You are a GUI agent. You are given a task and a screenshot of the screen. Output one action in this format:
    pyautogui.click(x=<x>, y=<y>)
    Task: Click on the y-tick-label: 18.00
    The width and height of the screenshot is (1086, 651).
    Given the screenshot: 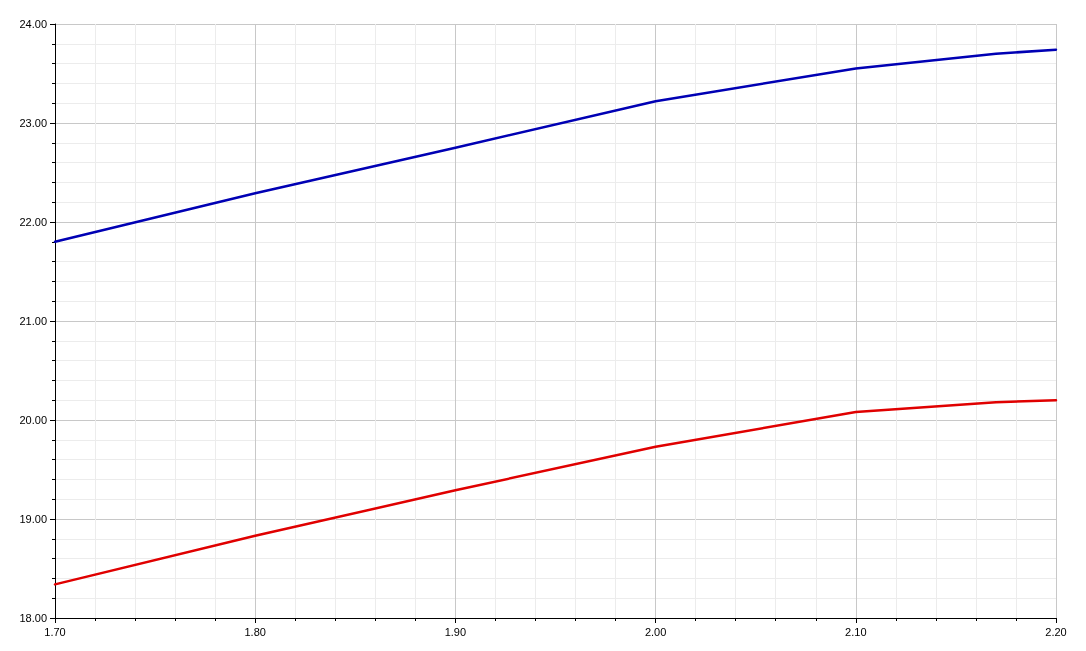 What is the action you would take?
    pyautogui.click(x=33, y=618)
    